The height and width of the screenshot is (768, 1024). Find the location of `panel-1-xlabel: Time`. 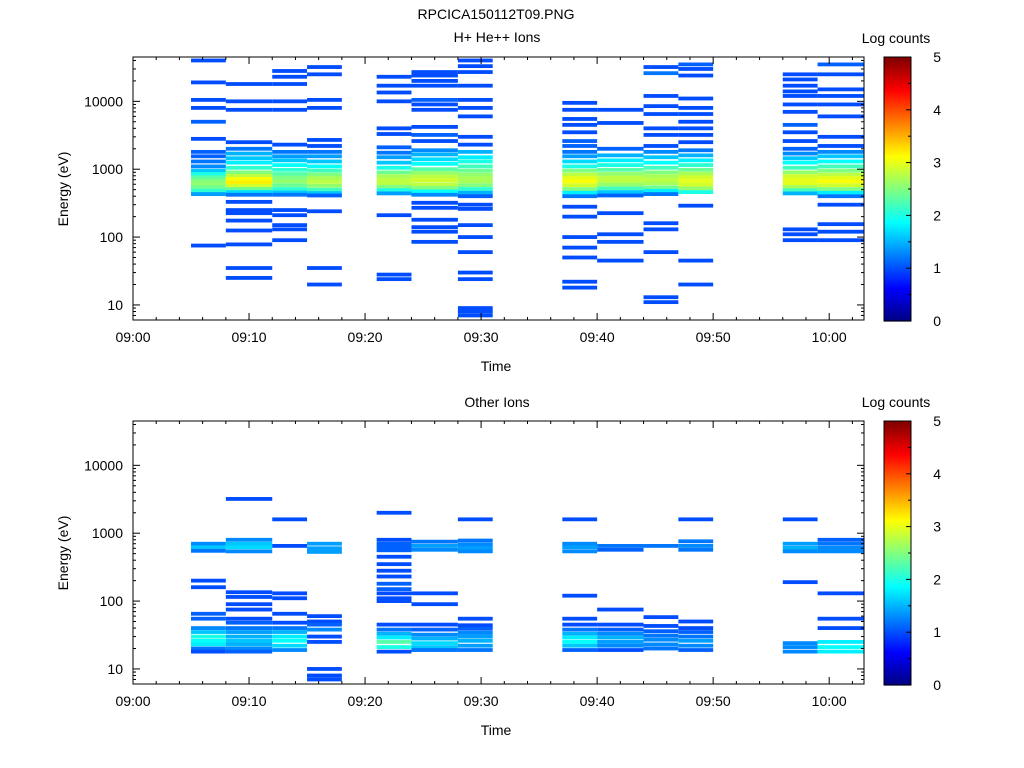

panel-1-xlabel: Time is located at coordinates (496, 366).